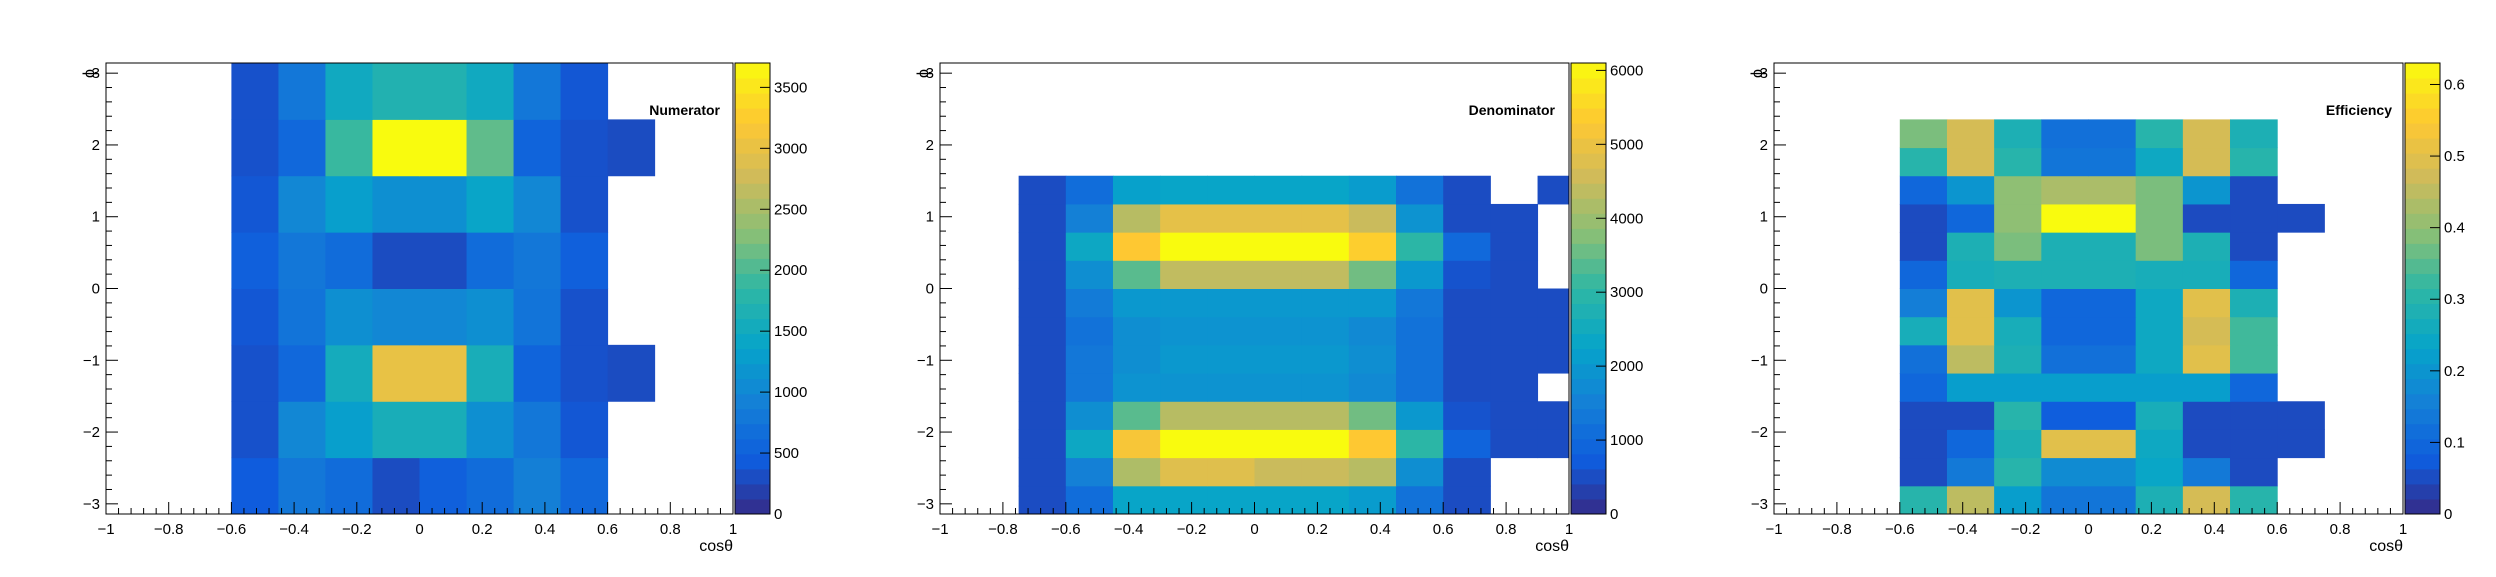 The width and height of the screenshot is (2496, 577). Describe the element at coordinates (2386, 546) in the screenshot. I see `x-axis-label: cosθ` at that location.